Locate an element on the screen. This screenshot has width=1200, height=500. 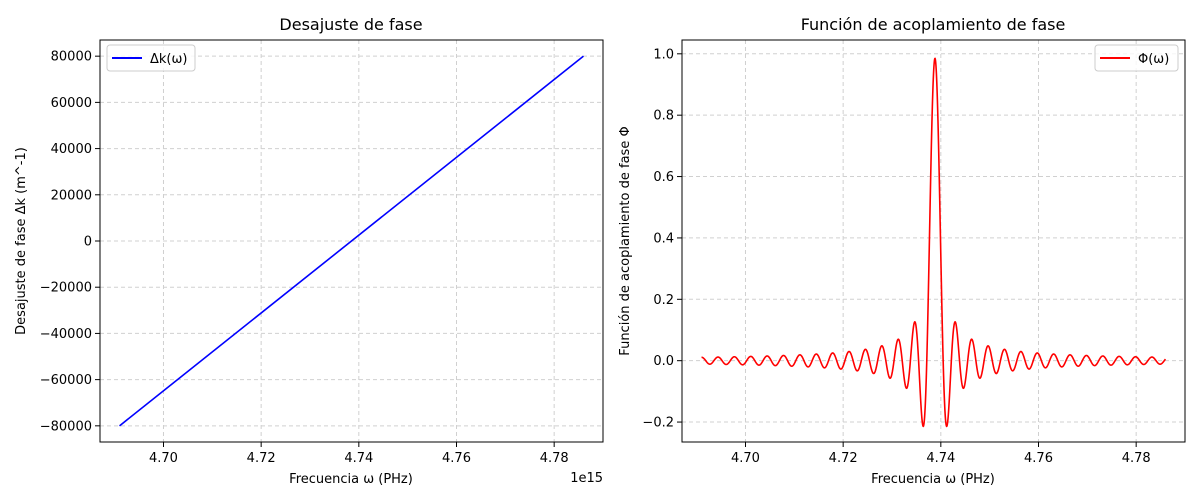
y-tick-label: 40000 is located at coordinates (71, 149).